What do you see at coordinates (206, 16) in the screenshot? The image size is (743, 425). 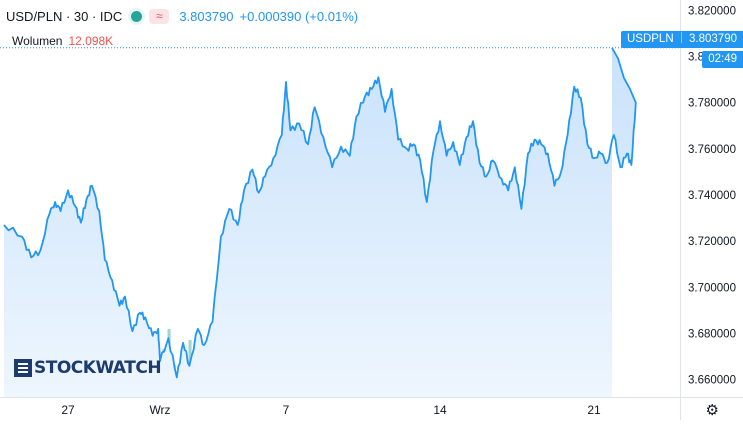 I see `last-price: 3.803790` at bounding box center [206, 16].